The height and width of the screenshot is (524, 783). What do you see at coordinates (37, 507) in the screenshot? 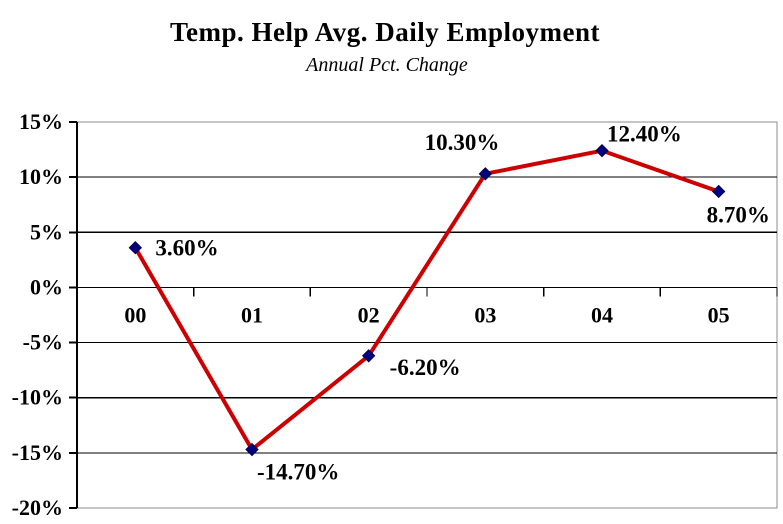
I see `y-axis-label: -20%` at bounding box center [37, 507].